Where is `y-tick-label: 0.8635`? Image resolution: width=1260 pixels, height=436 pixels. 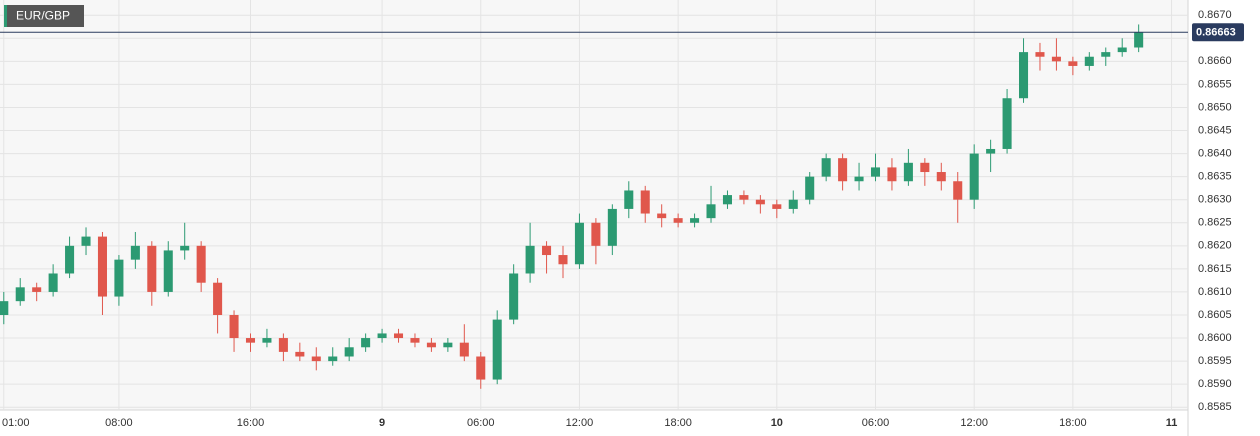
y-tick-label: 0.8635 is located at coordinates (1215, 177).